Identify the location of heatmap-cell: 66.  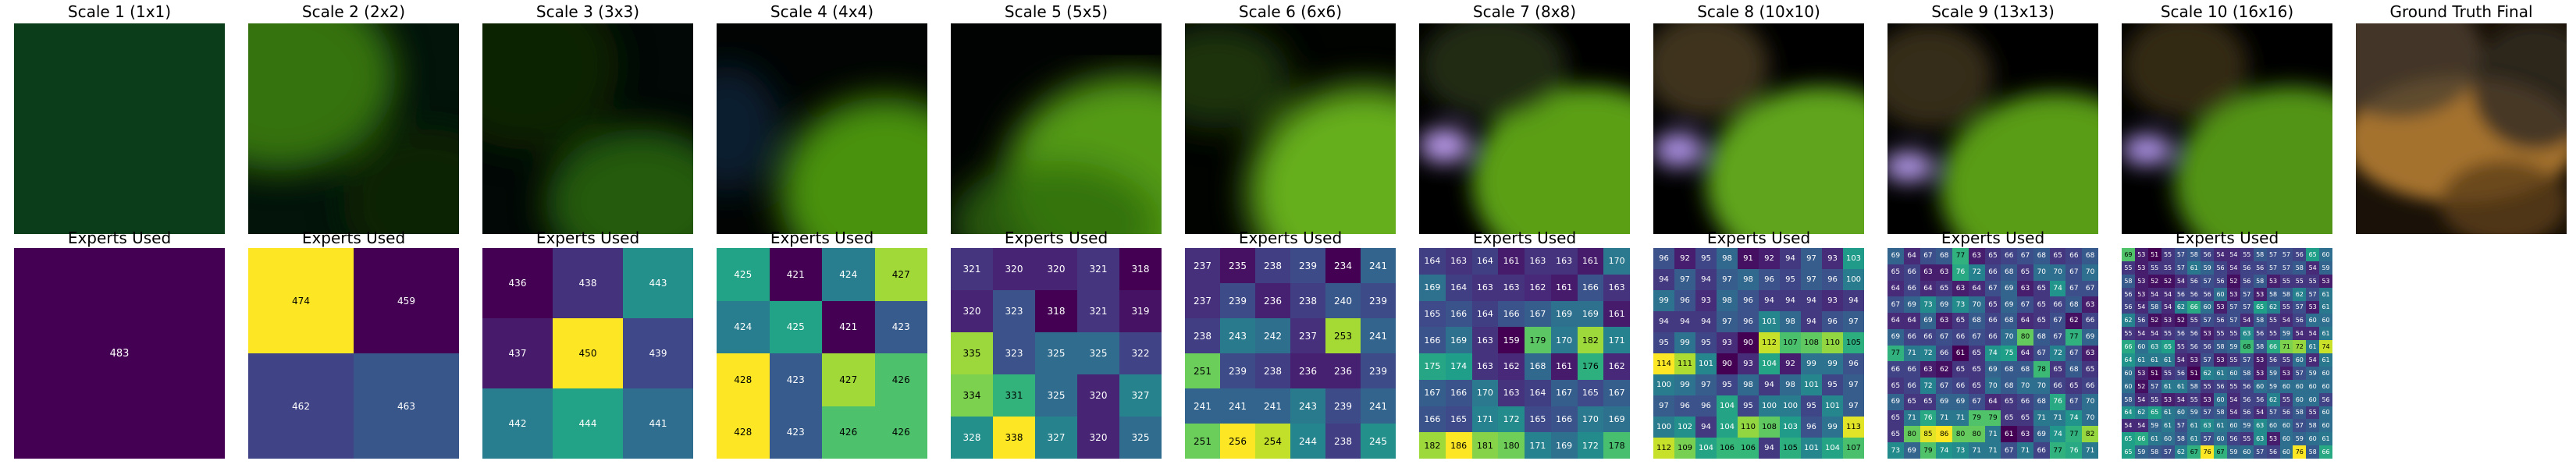
(1928, 338).